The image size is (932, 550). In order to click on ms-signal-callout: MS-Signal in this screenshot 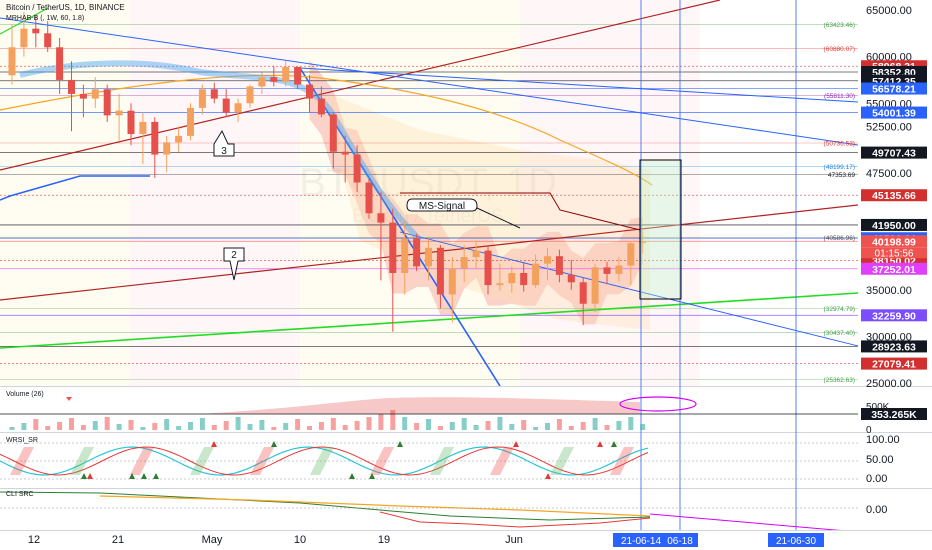, I will do `click(463, 213)`.